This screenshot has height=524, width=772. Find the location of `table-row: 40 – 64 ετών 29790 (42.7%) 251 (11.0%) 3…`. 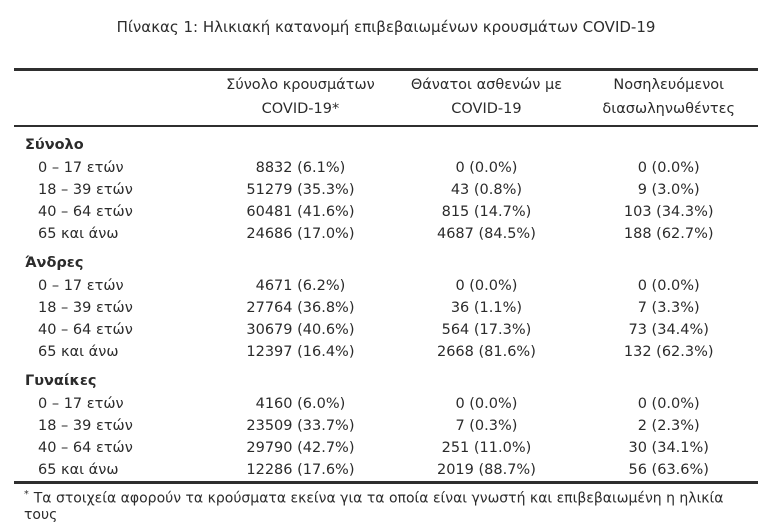

table-row: 40 – 64 ετών 29790 (42.7%) 251 (11.0%) 3… is located at coordinates (386, 448).